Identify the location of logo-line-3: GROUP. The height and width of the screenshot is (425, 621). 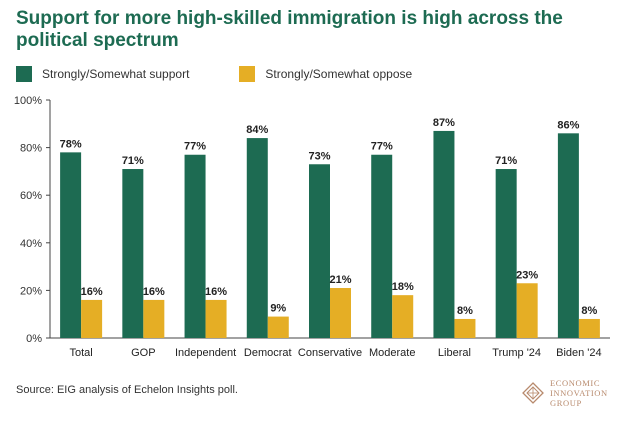
(566, 403).